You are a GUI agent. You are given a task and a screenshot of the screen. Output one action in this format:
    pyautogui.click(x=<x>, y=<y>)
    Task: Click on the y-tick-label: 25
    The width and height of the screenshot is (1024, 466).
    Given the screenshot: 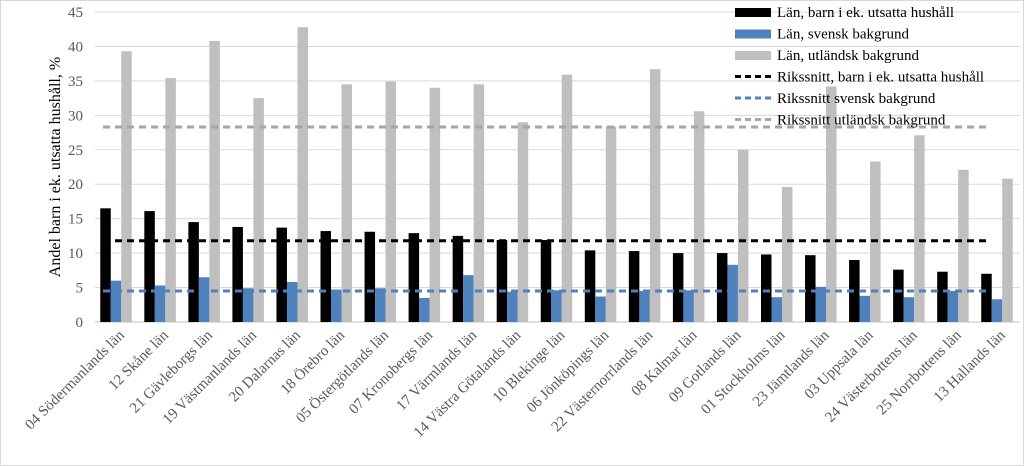 What is the action you would take?
    pyautogui.click(x=75, y=151)
    